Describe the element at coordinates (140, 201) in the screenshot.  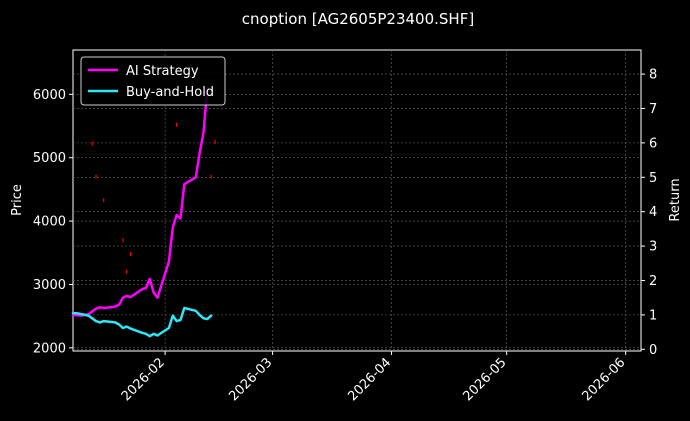
I see `series-line-ai-strategy` at that location.